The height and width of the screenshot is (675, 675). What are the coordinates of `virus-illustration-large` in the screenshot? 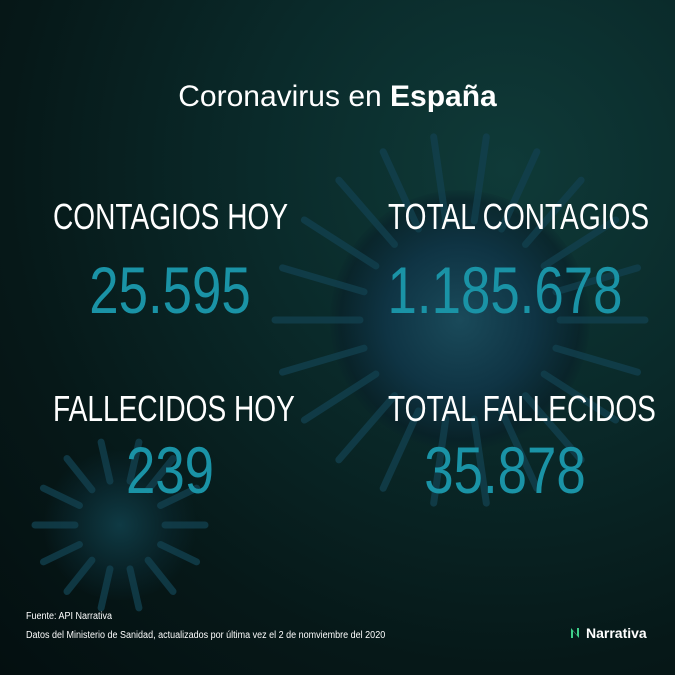 It's located at (460, 320).